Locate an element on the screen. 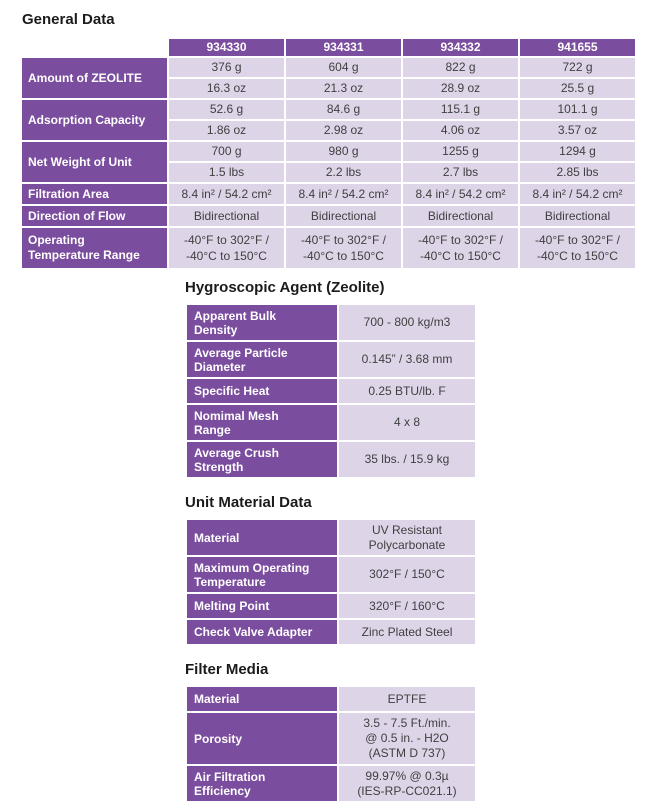 This screenshot has width=663, height=808. table-row: Apparent Bulk Density 700 - 800 kg/m3 is located at coordinates (331, 322).